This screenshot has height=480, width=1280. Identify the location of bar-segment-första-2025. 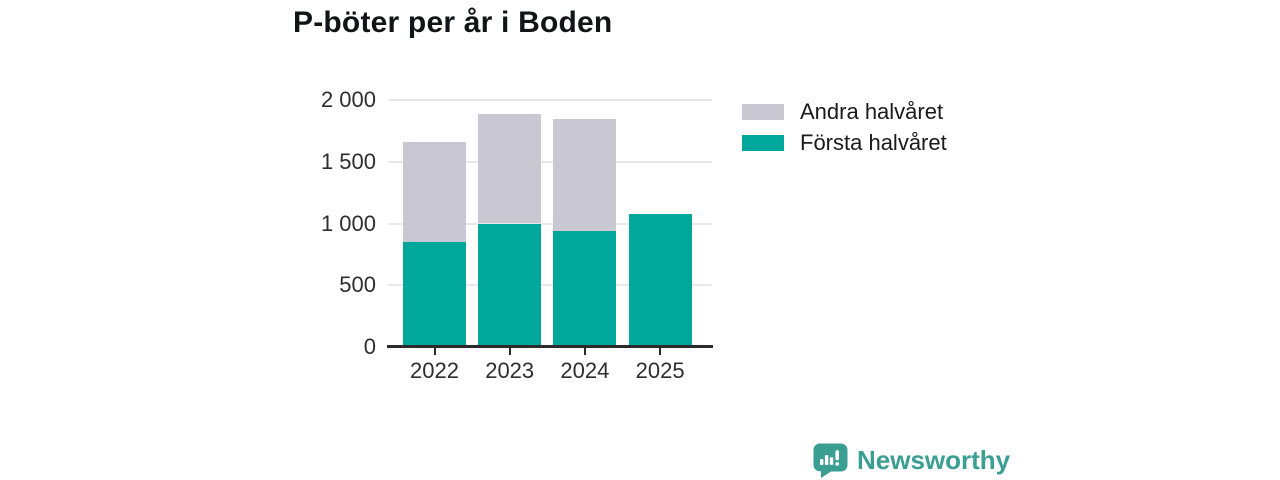
(660, 280).